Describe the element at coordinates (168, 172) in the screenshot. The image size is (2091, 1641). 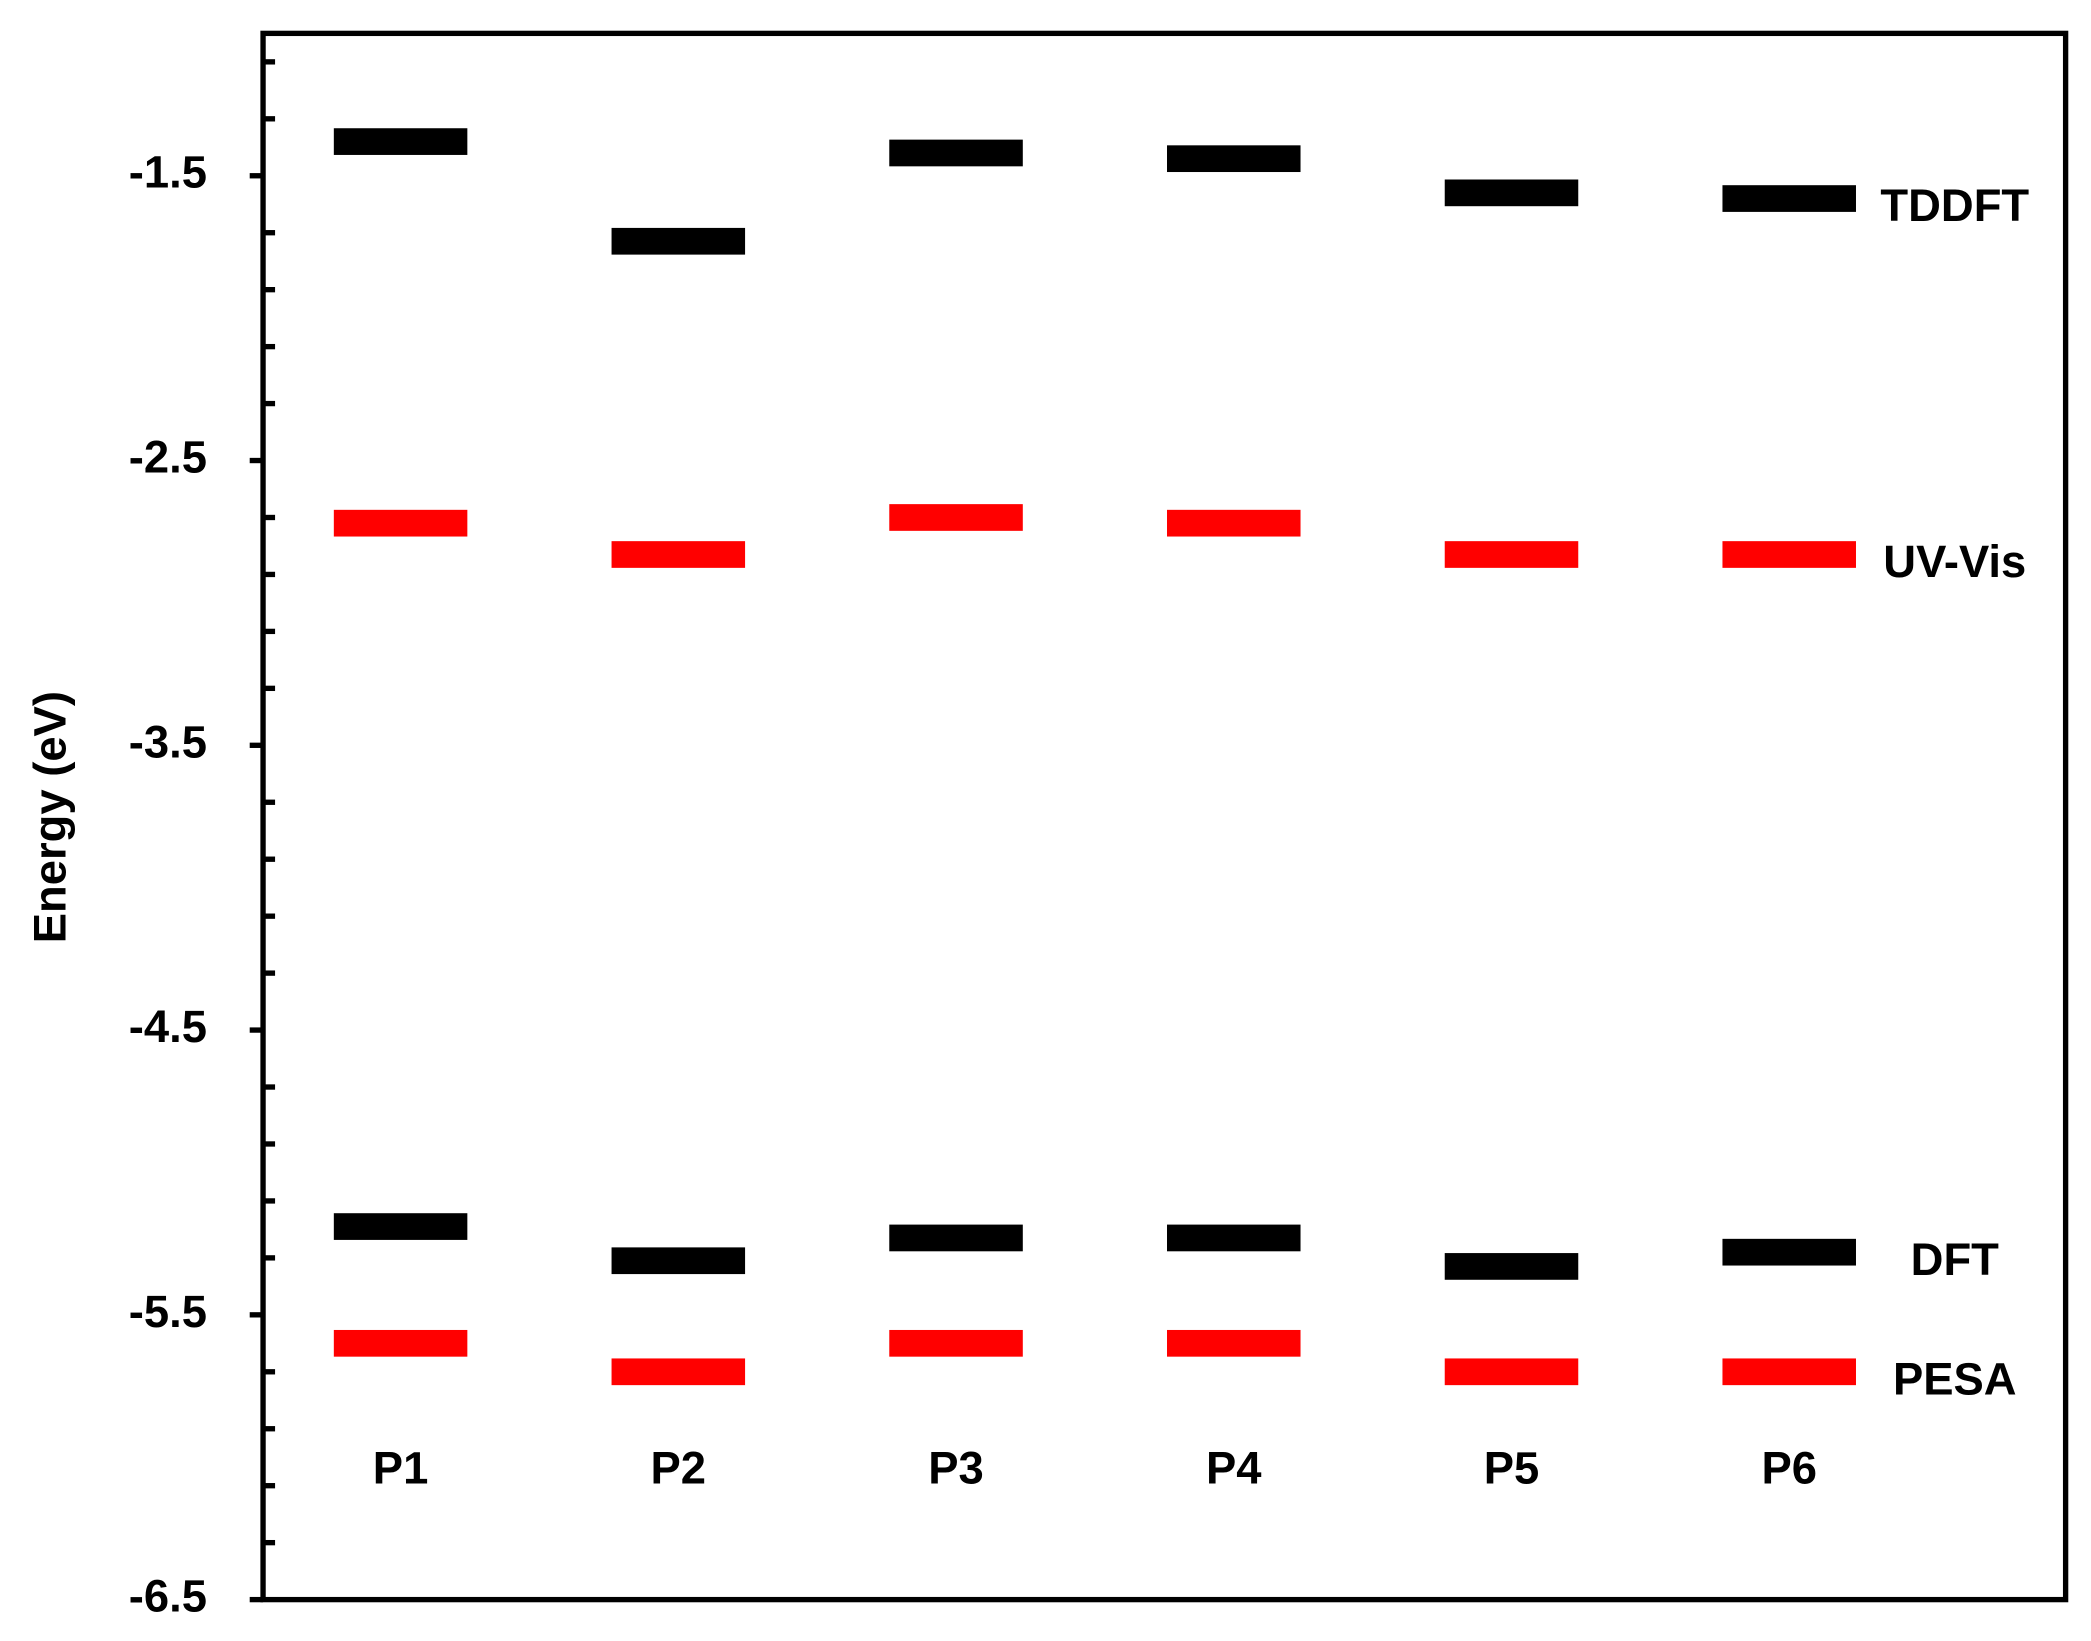
I see `y-tick-label: -1.5` at that location.